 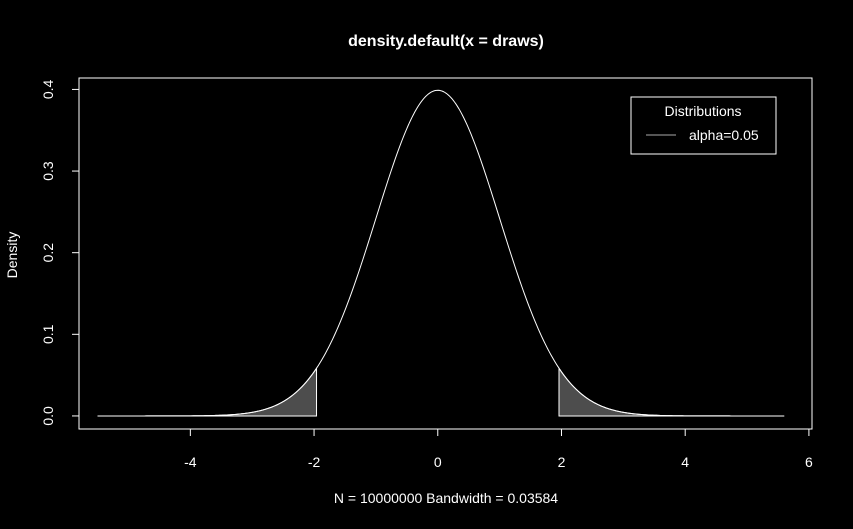 What do you see at coordinates (724, 135) in the screenshot?
I see `legend-entry-label: alpha=0.05` at bounding box center [724, 135].